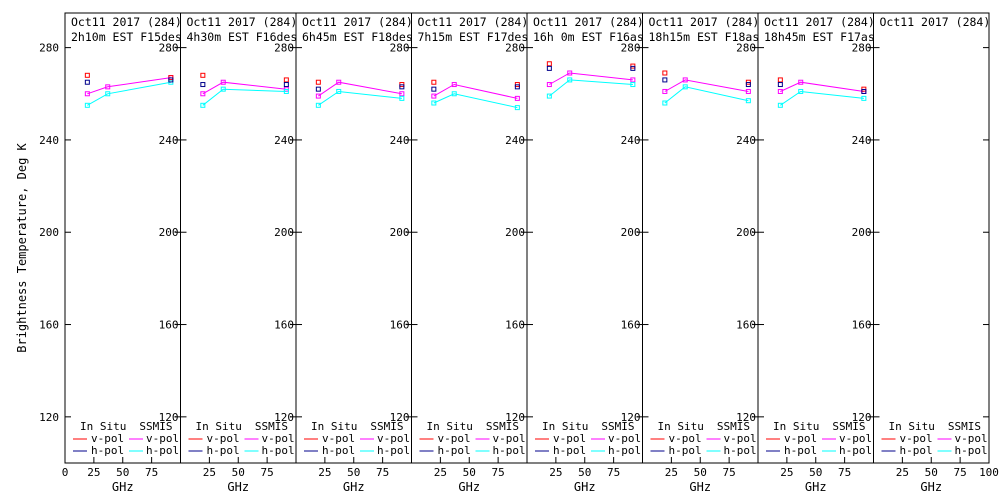  Describe the element at coordinates (964, 426) in the screenshot. I see `legend-ssmis-title: SSMIS` at that location.